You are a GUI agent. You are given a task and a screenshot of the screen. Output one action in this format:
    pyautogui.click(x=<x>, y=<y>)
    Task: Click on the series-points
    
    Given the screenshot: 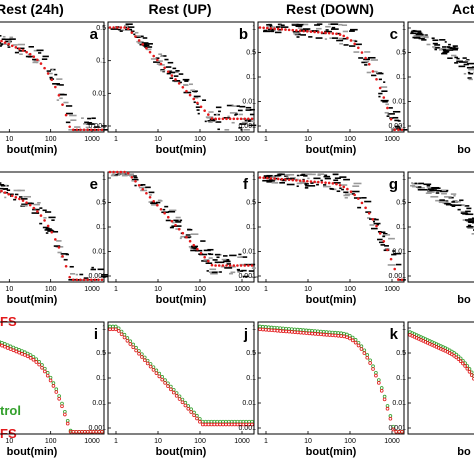 What is the action you would take?
    pyautogui.click(x=52, y=388)
    